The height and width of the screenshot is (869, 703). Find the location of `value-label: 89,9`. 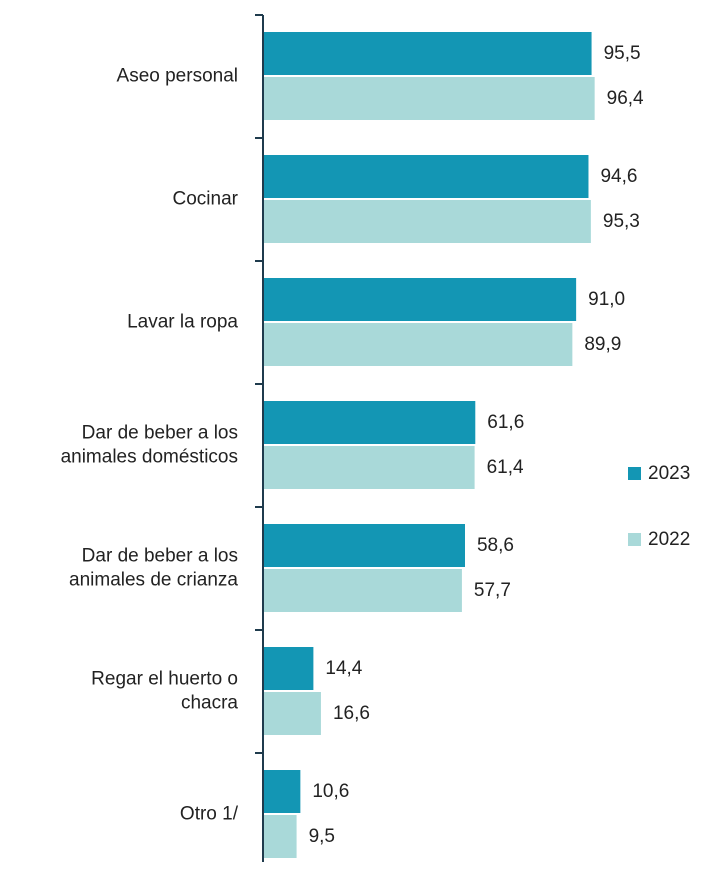

value-label: 89,9 is located at coordinates (602, 344).